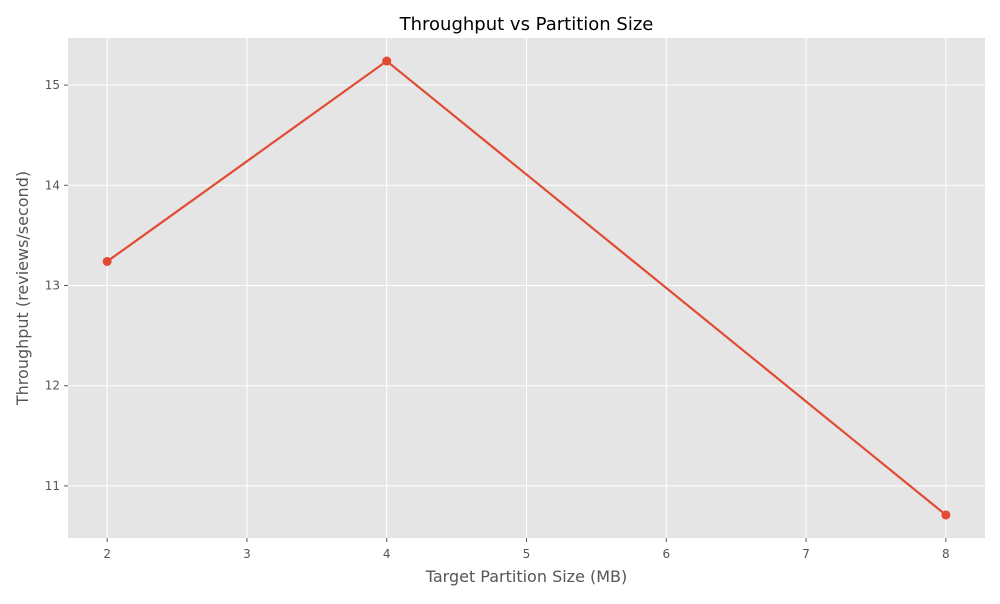  What do you see at coordinates (806, 554) in the screenshot?
I see `x-tick-label: 7` at bounding box center [806, 554].